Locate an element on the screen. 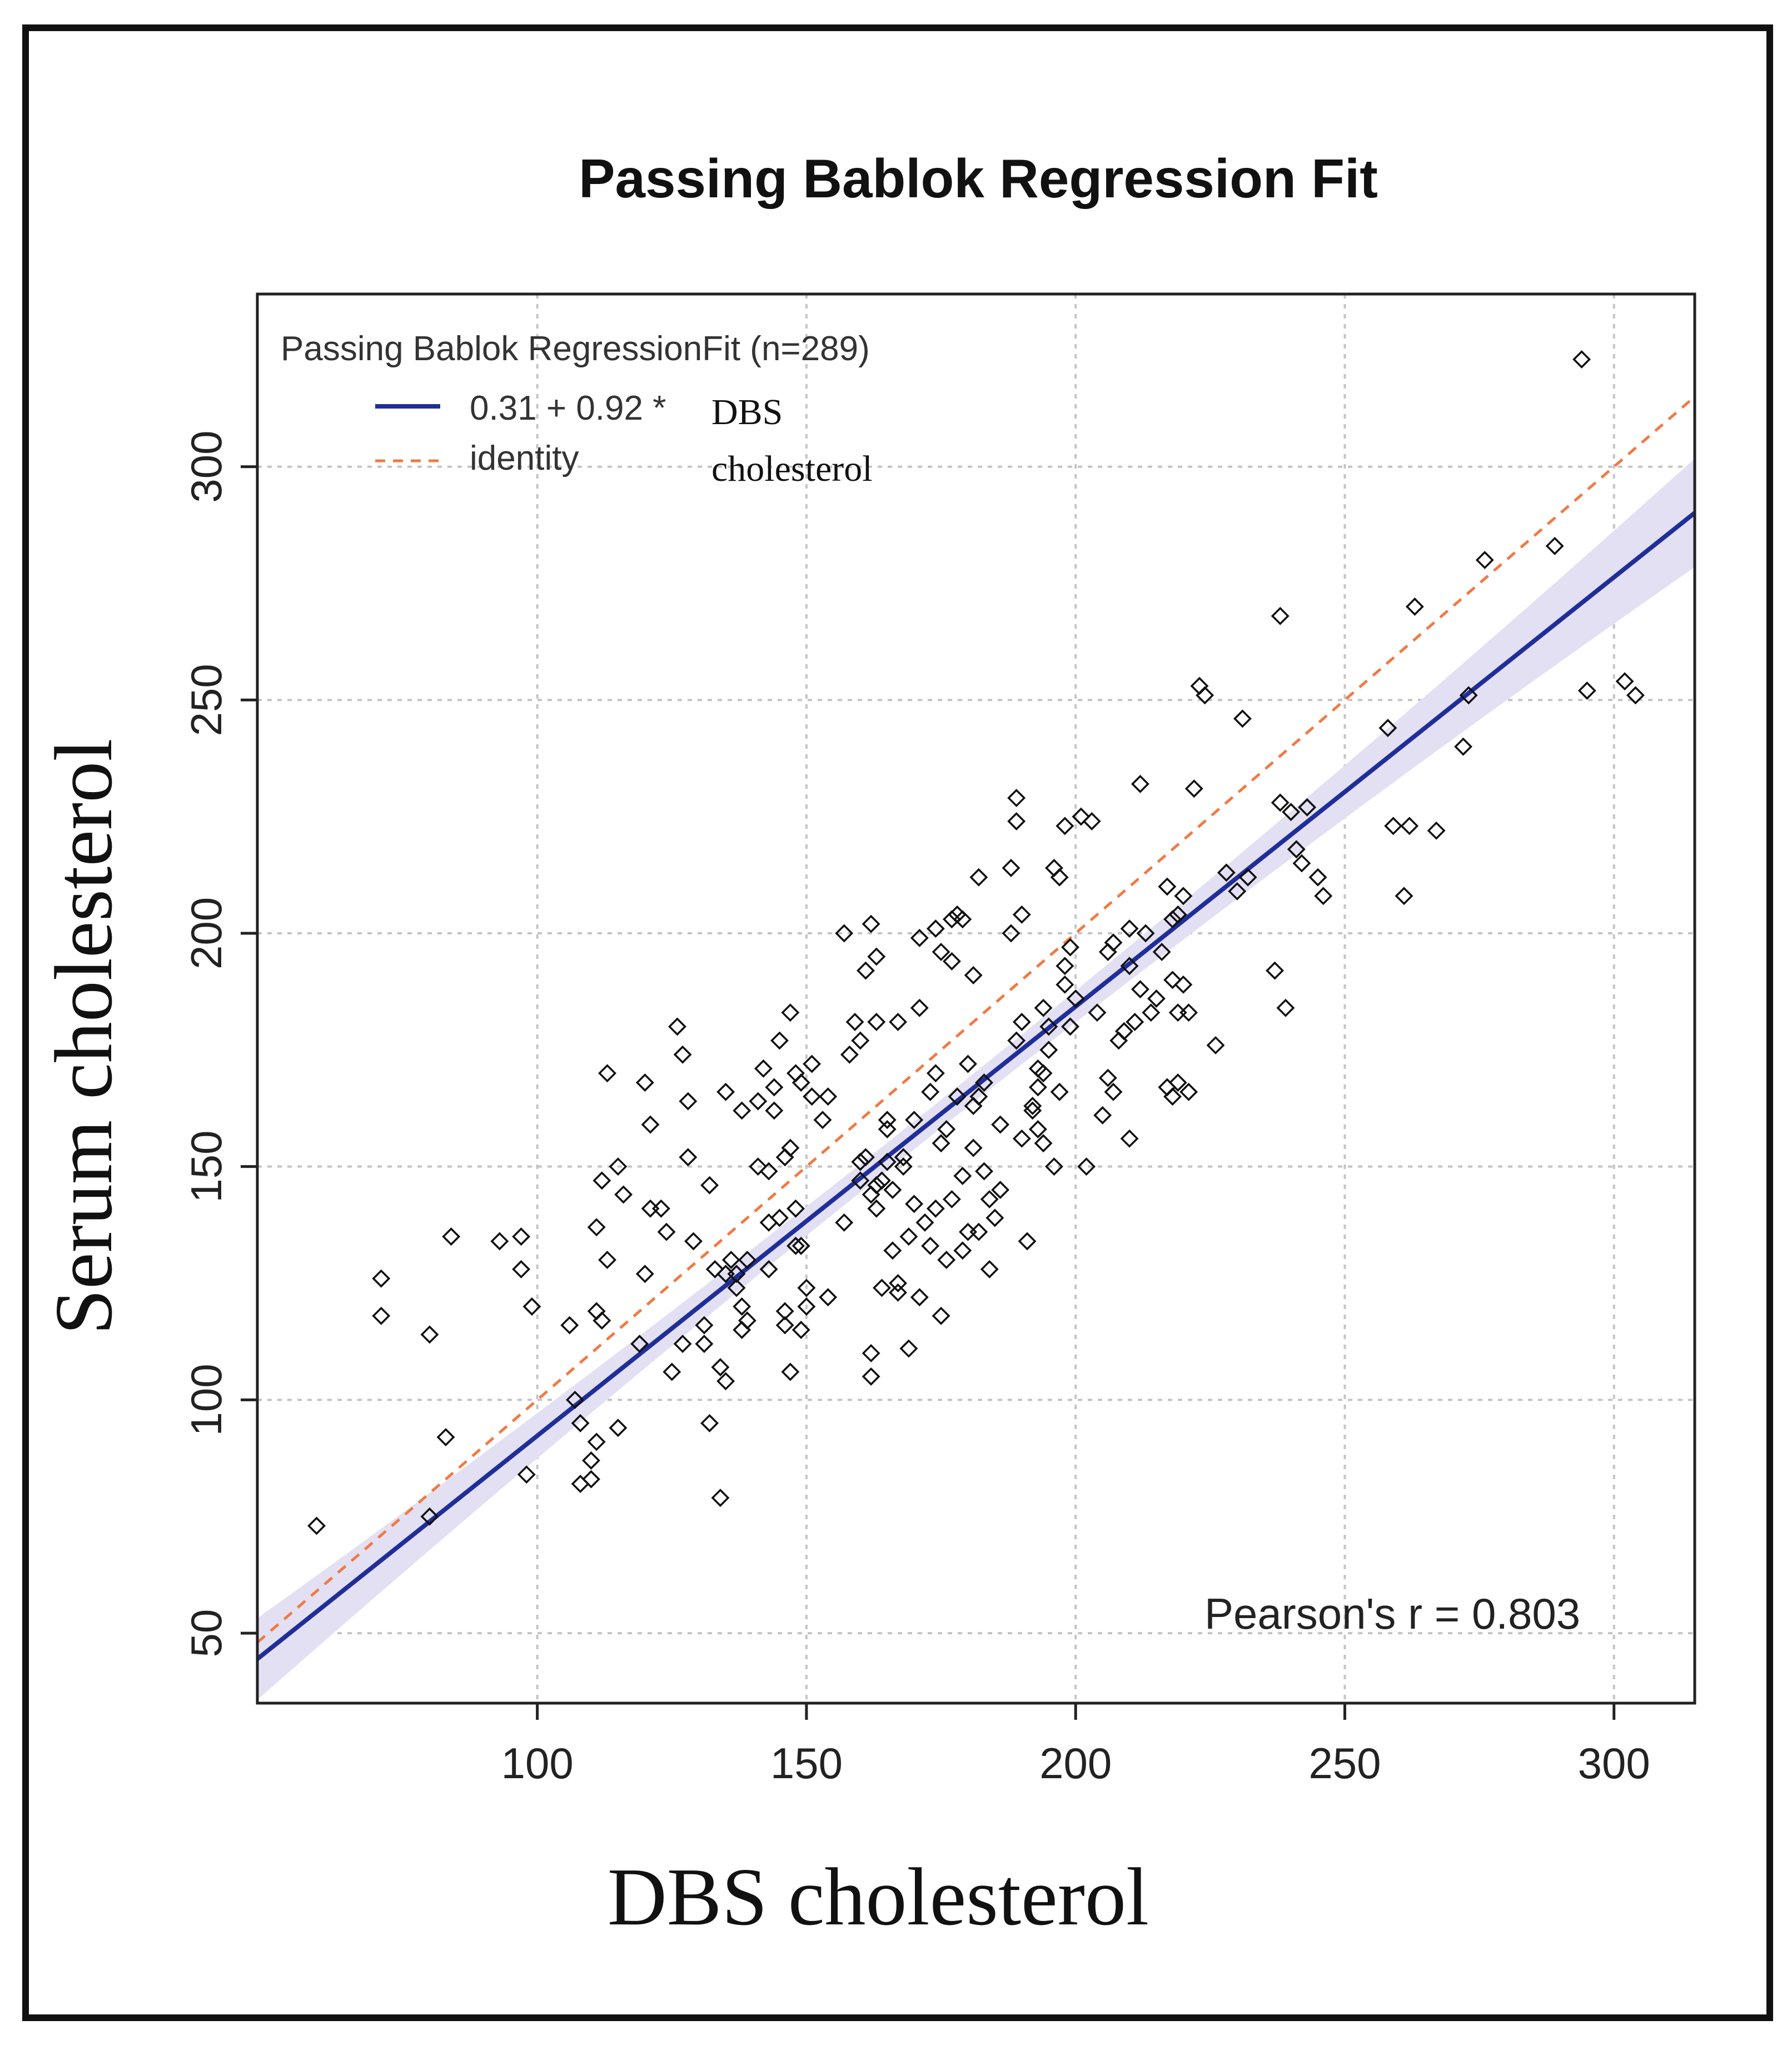  x-tick-label: 250 is located at coordinates (1344, 1764).